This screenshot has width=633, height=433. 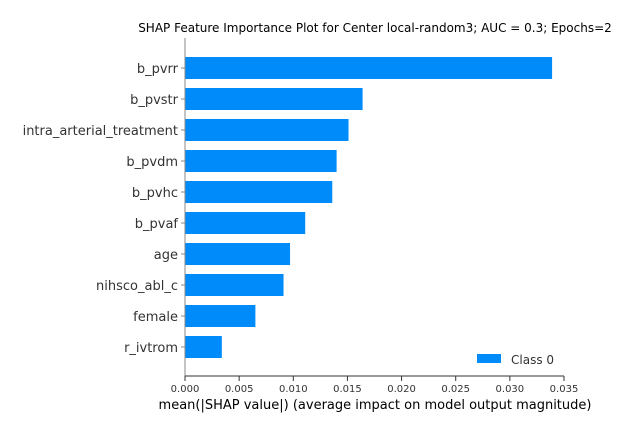 What do you see at coordinates (510, 389) in the screenshot?
I see `x-tick-label: 0.030` at bounding box center [510, 389].